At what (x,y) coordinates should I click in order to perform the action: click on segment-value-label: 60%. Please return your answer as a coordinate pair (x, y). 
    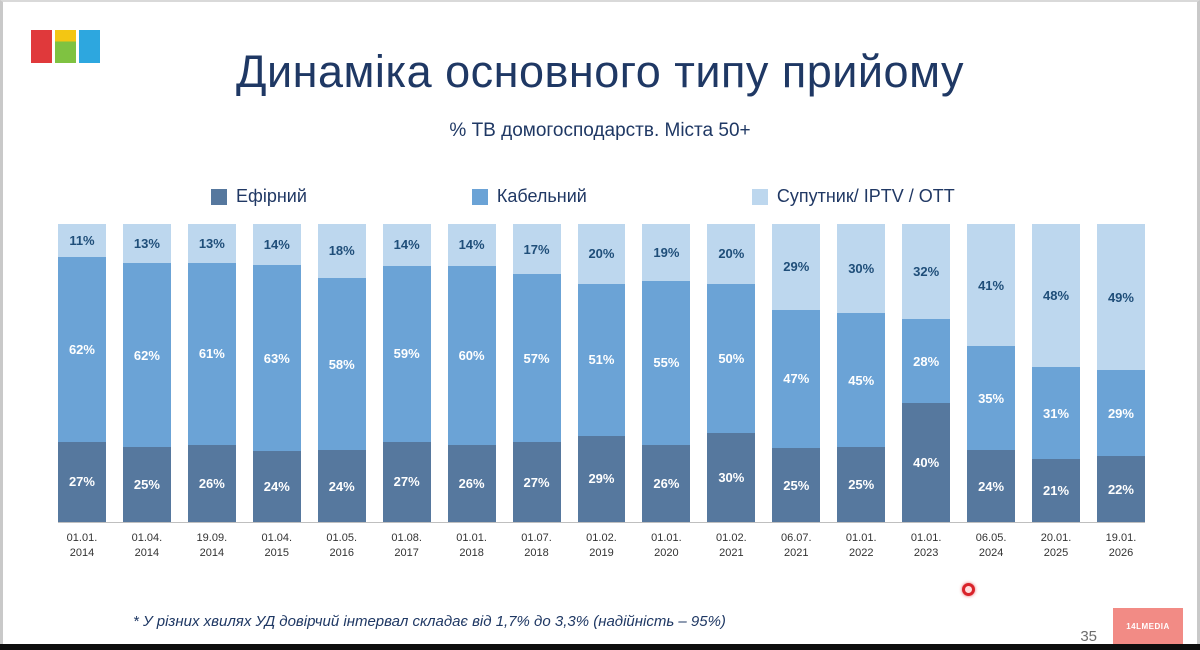
    Looking at the image, I should click on (471, 355).